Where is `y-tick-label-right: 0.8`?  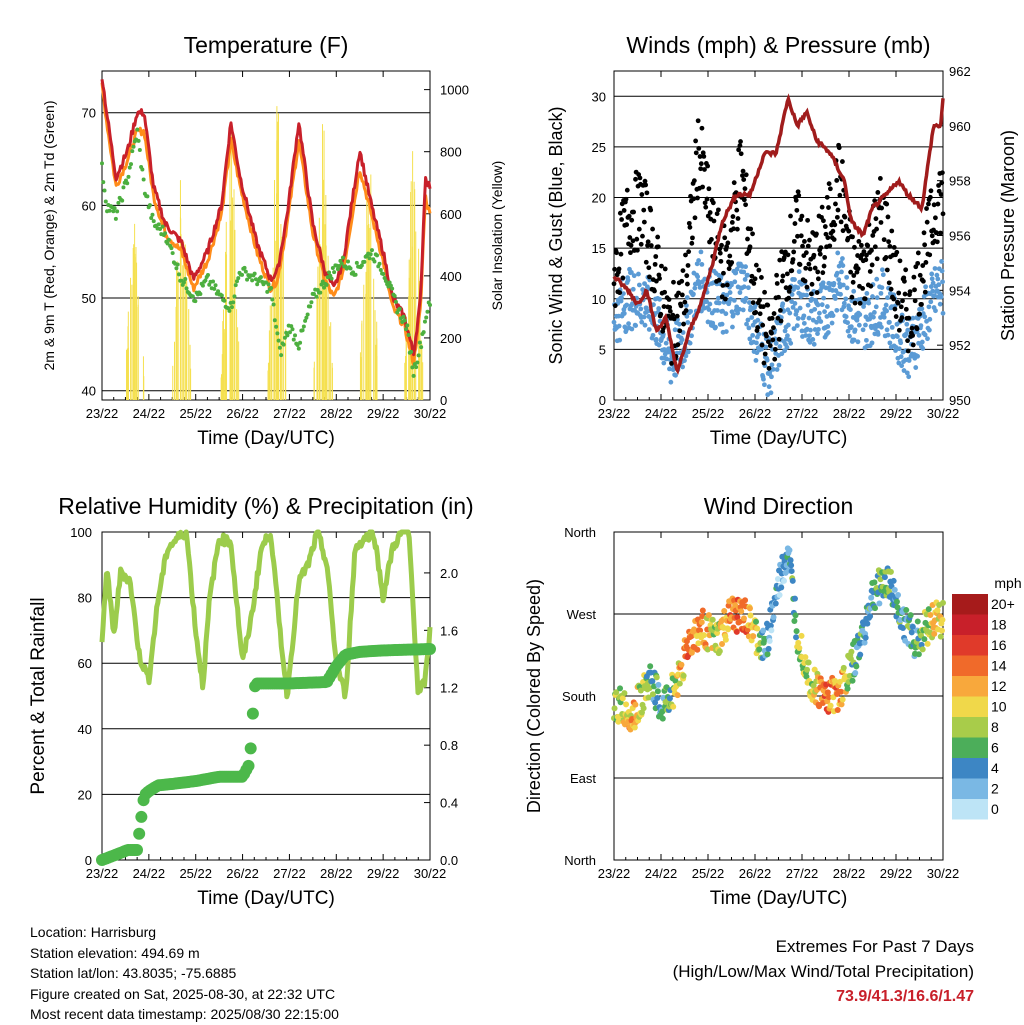 y-tick-label-right: 0.8 is located at coordinates (449, 745).